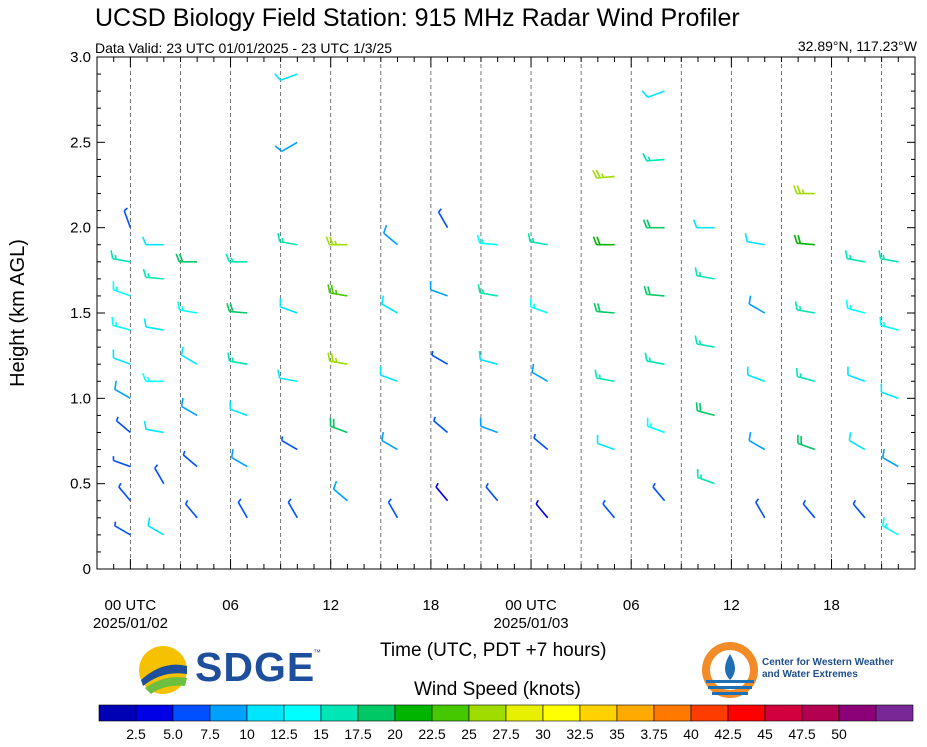 This screenshot has width=927, height=747. What do you see at coordinates (80, 228) in the screenshot?
I see `y-tick-label: 2.0` at bounding box center [80, 228].